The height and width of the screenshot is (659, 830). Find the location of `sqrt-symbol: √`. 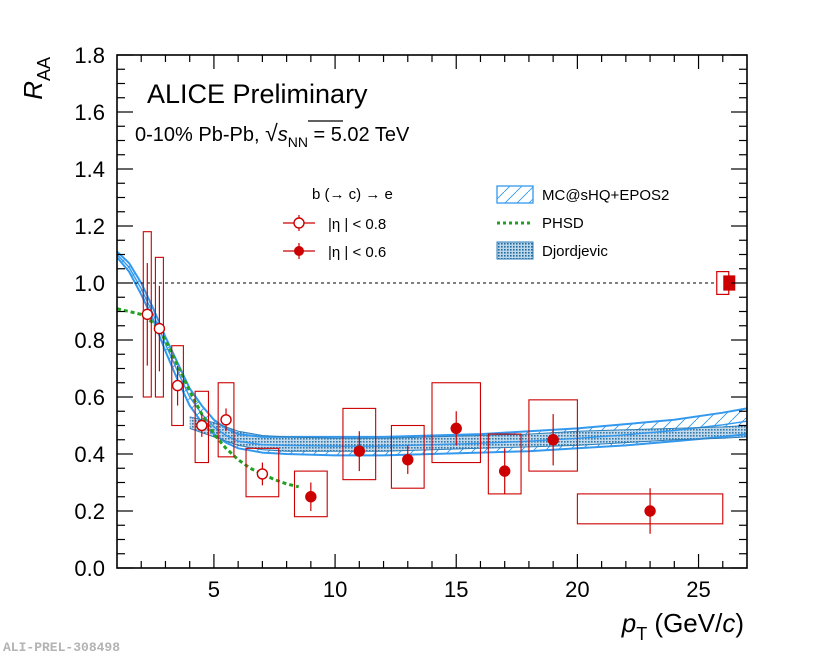

sqrt-symbol: √ is located at coordinates (271, 133).